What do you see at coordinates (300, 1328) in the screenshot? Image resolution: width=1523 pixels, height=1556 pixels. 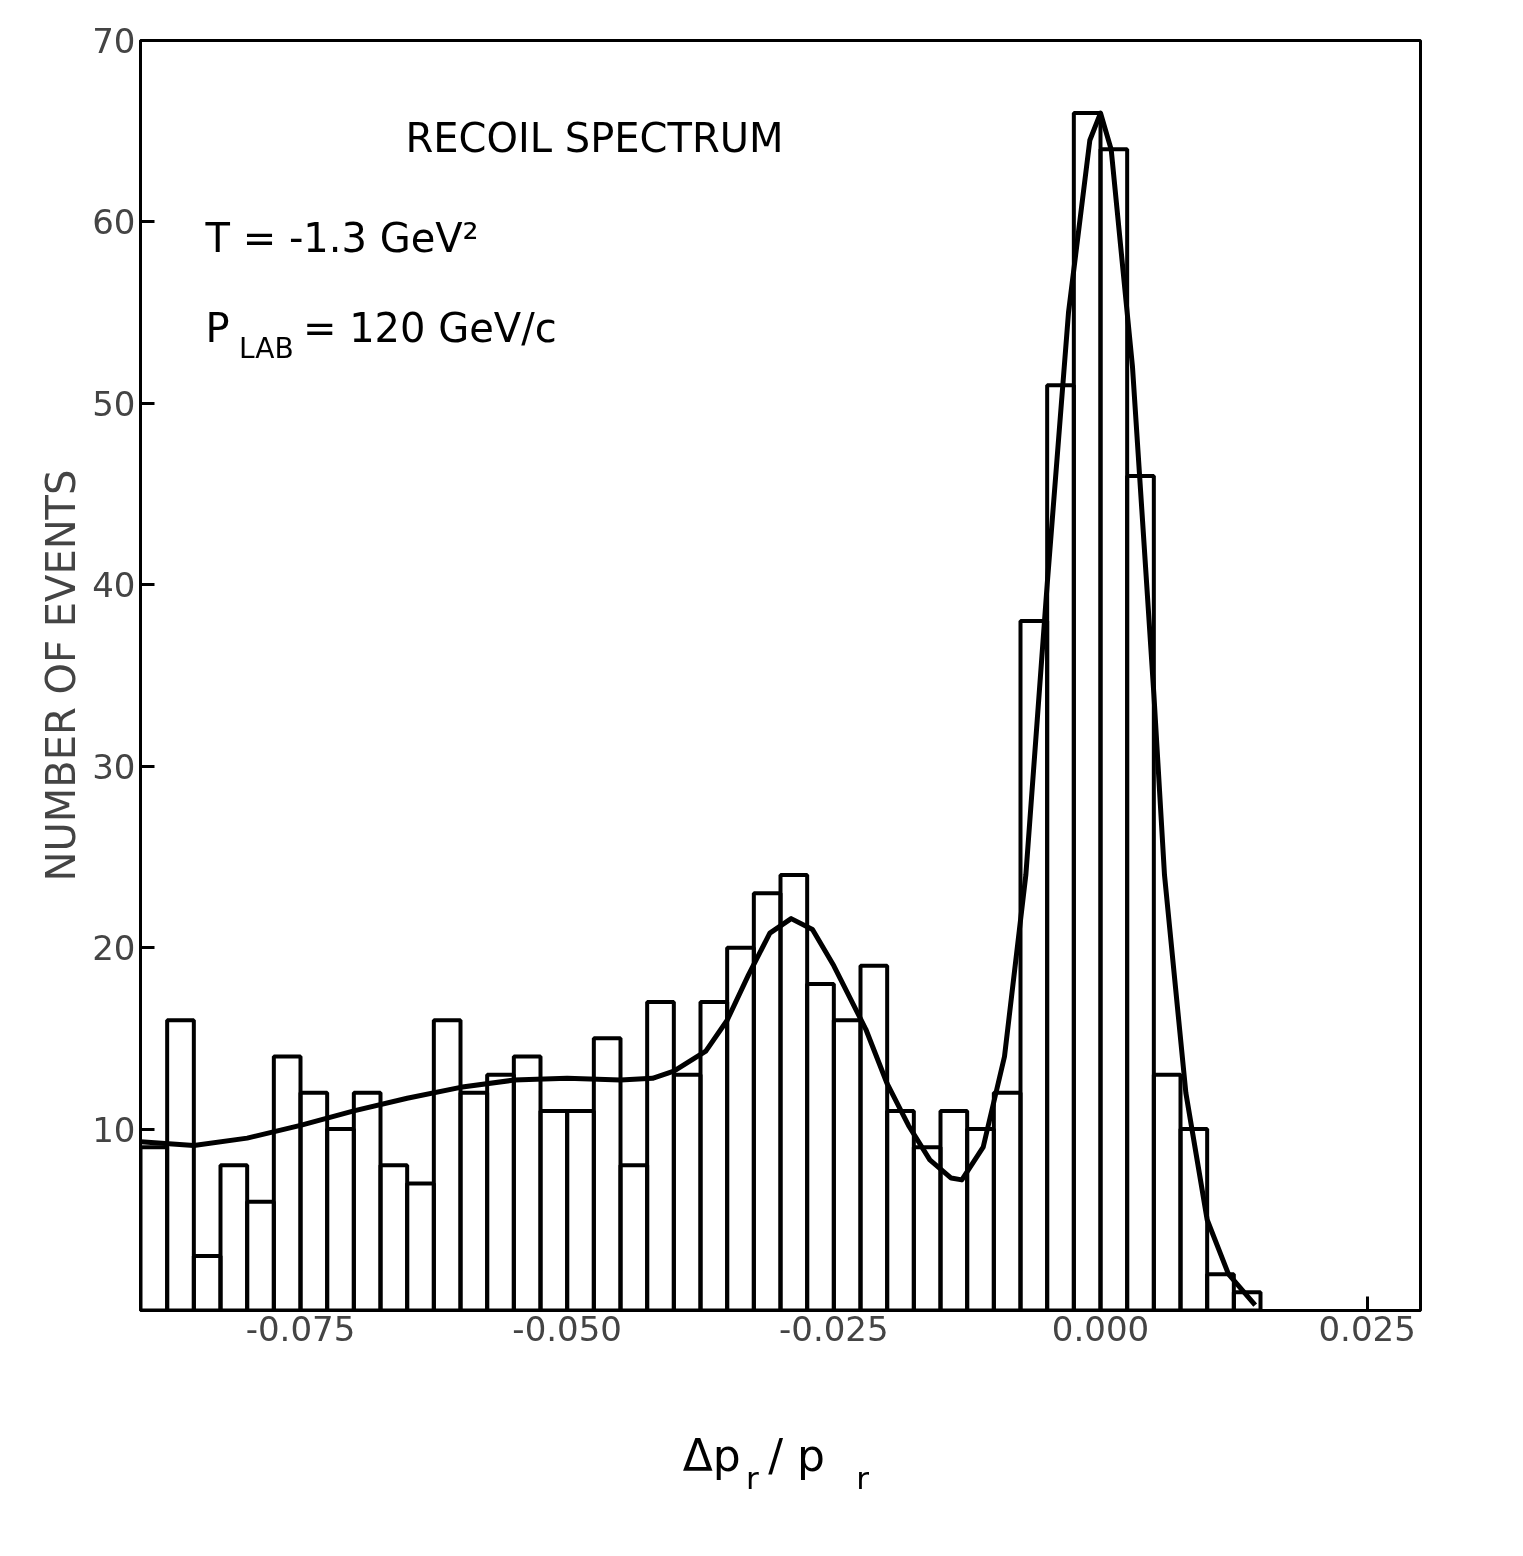 I see `x-tick-label: -0.075` at bounding box center [300, 1328].